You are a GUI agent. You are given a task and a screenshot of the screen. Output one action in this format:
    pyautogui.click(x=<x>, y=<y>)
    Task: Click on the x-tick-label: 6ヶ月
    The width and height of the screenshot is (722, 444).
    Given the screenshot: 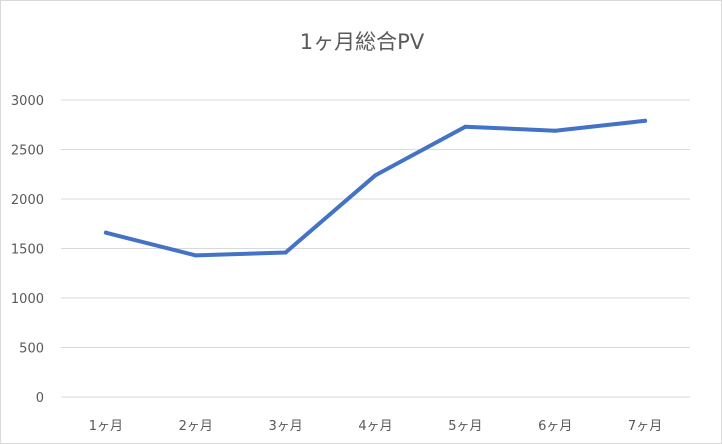 What is the action you would take?
    pyautogui.click(x=555, y=426)
    